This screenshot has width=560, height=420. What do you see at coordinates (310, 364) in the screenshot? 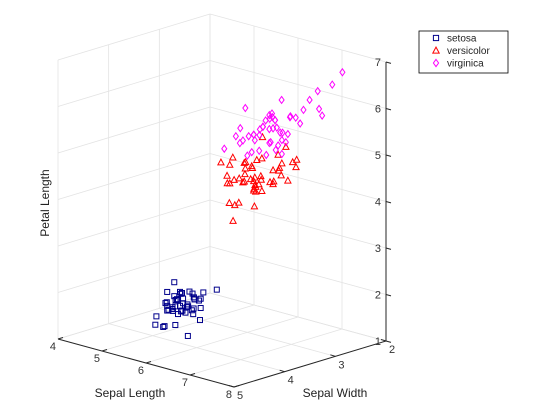
I see `y-axis-line` at bounding box center [310, 364].